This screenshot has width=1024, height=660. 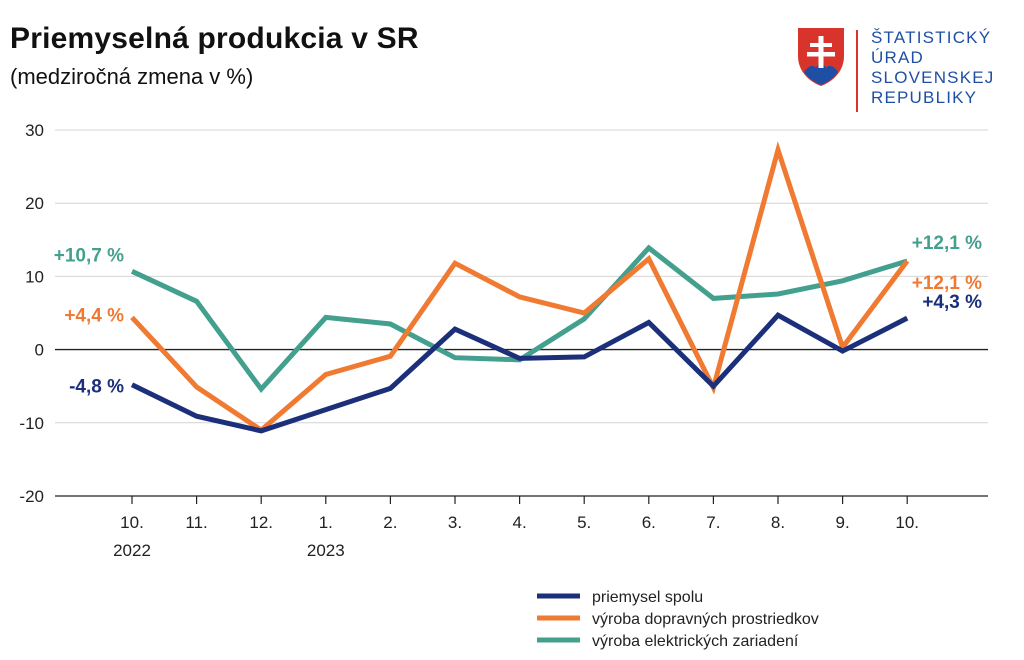 I want to click on legend-label: výroba dopravných prostriedkov, so click(x=705, y=619).